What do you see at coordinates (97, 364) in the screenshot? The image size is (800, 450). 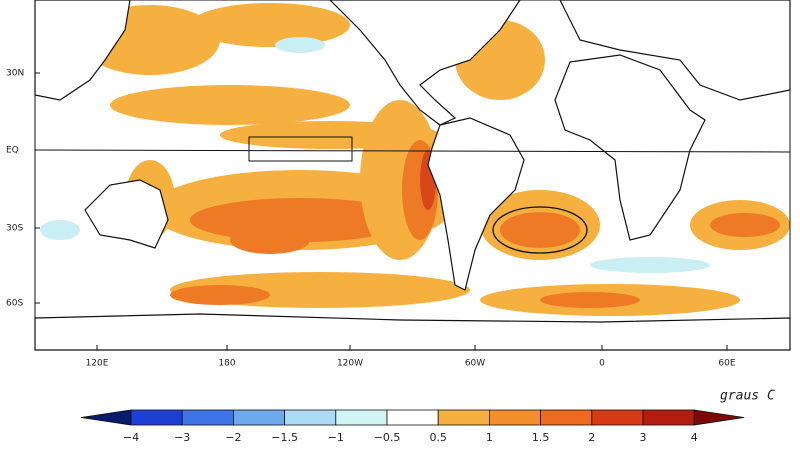 I see `lon-label: 120E` at bounding box center [97, 364].